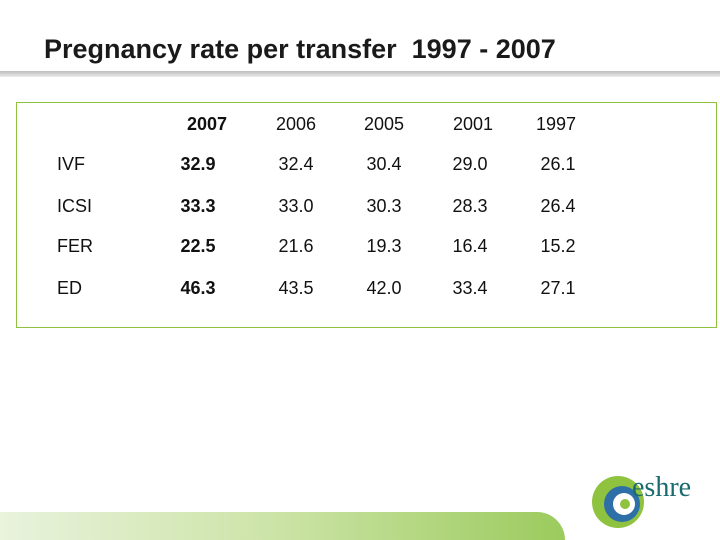 Image resolution: width=720 pixels, height=540 pixels. Describe the element at coordinates (558, 164) in the screenshot. I see `table-cell: 26.1` at that location.